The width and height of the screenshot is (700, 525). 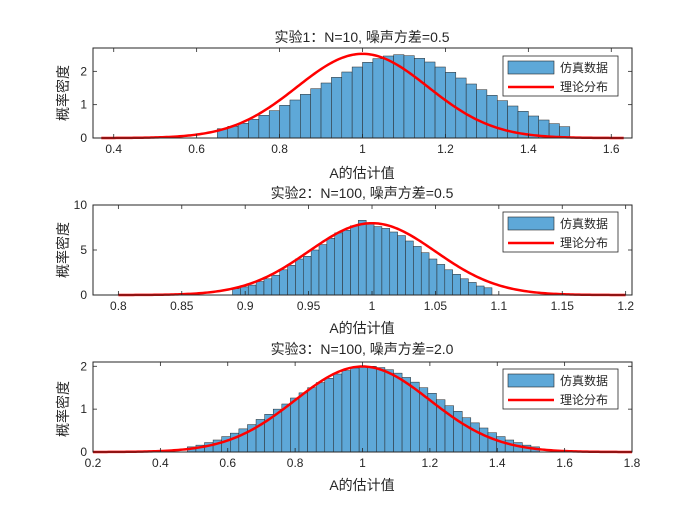 I want to click on y-tick-label: 5, so click(x=83, y=250).